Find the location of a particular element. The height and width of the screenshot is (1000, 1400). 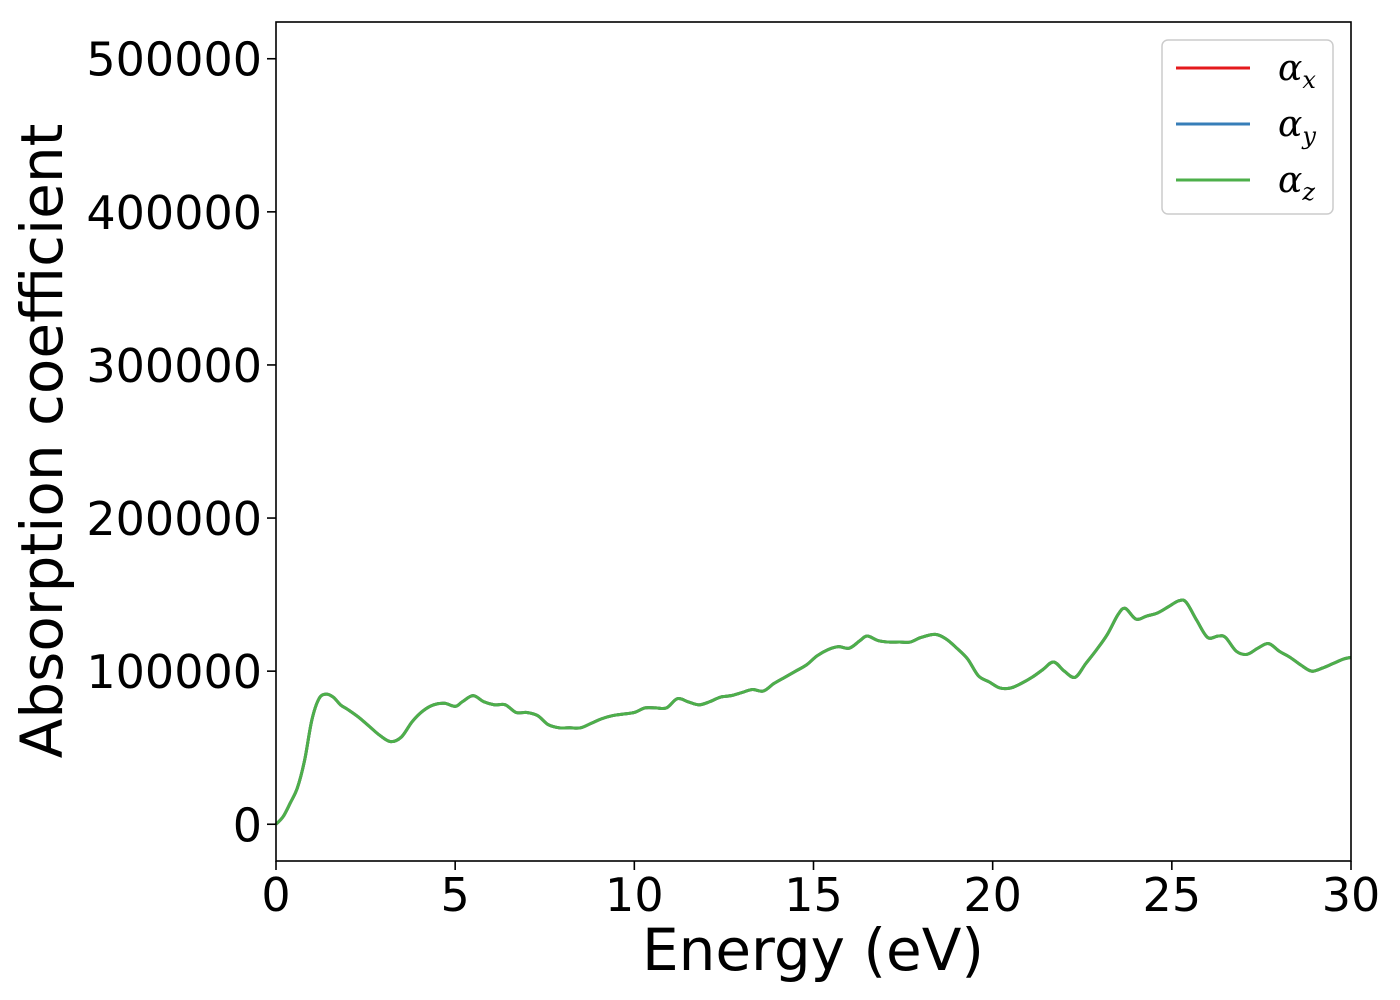

x-tick-label: 15 is located at coordinates (813, 895).